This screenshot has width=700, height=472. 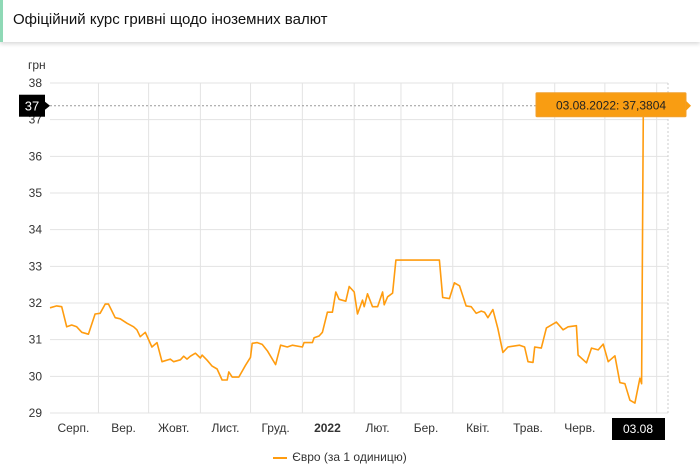 I want to click on y-tick-label: 36, so click(x=36, y=156).